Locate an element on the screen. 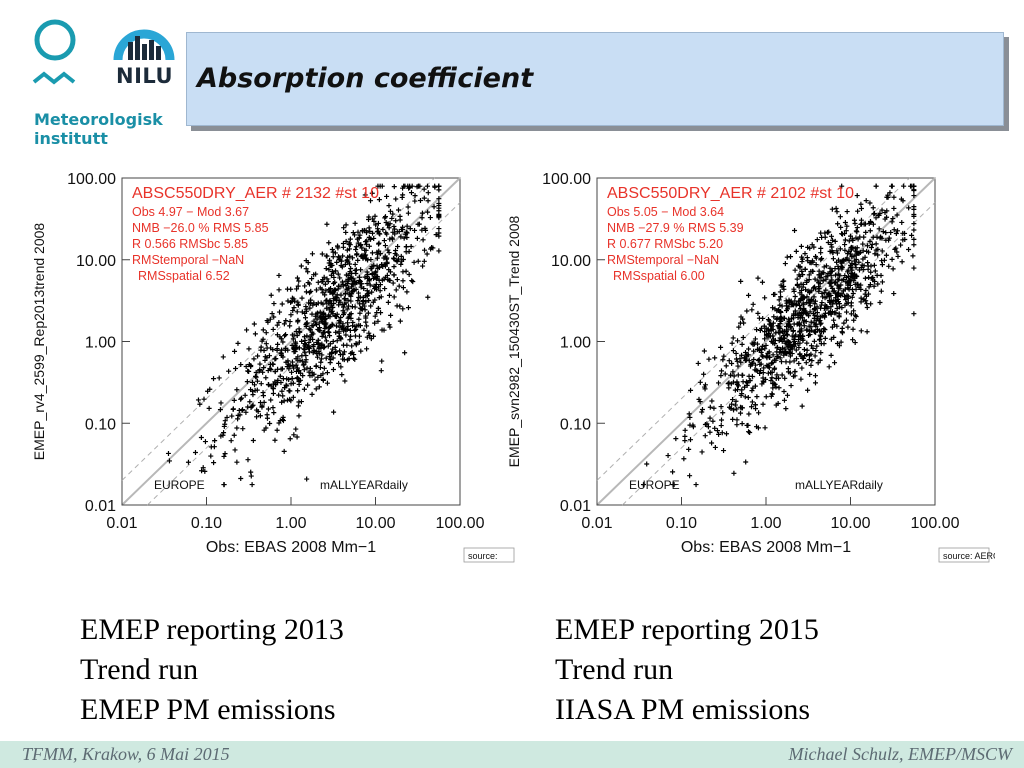 This screenshot has width=1024, height=768. scatter-points is located at coordinates (303, 335).